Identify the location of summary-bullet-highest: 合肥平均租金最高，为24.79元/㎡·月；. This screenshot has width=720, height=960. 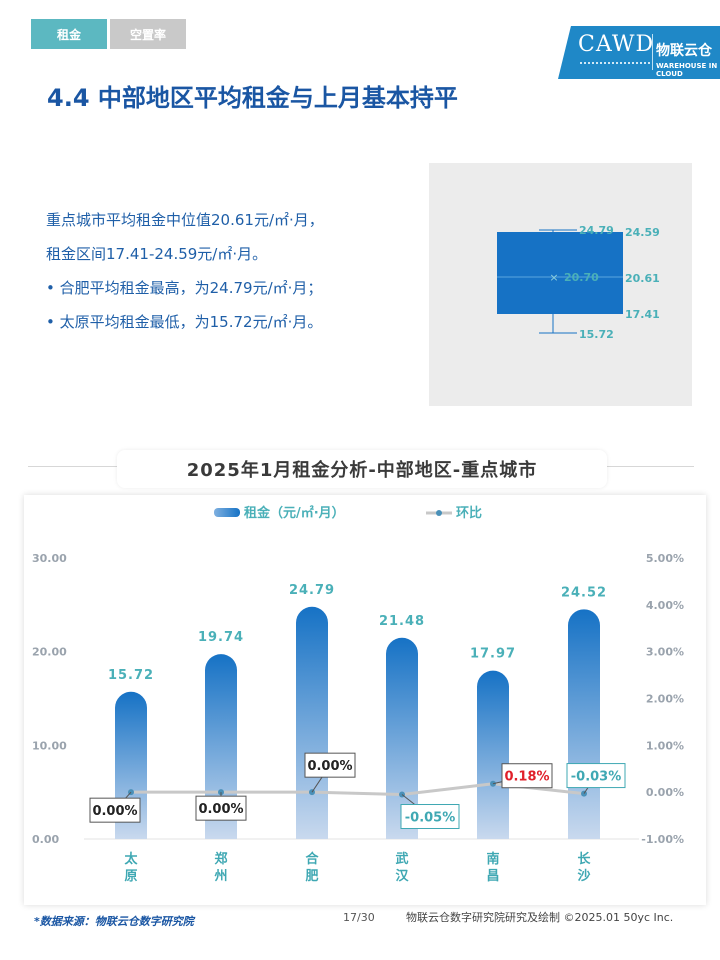
(231, 288).